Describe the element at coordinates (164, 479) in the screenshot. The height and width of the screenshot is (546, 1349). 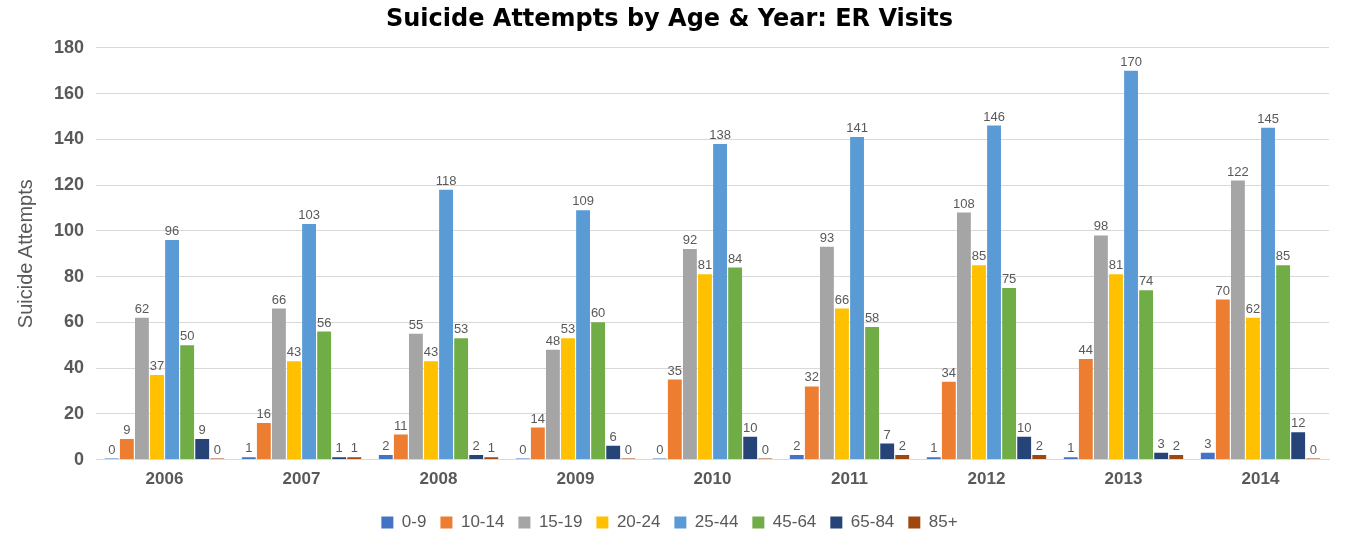
I see `x-tick-label: 2006` at that location.